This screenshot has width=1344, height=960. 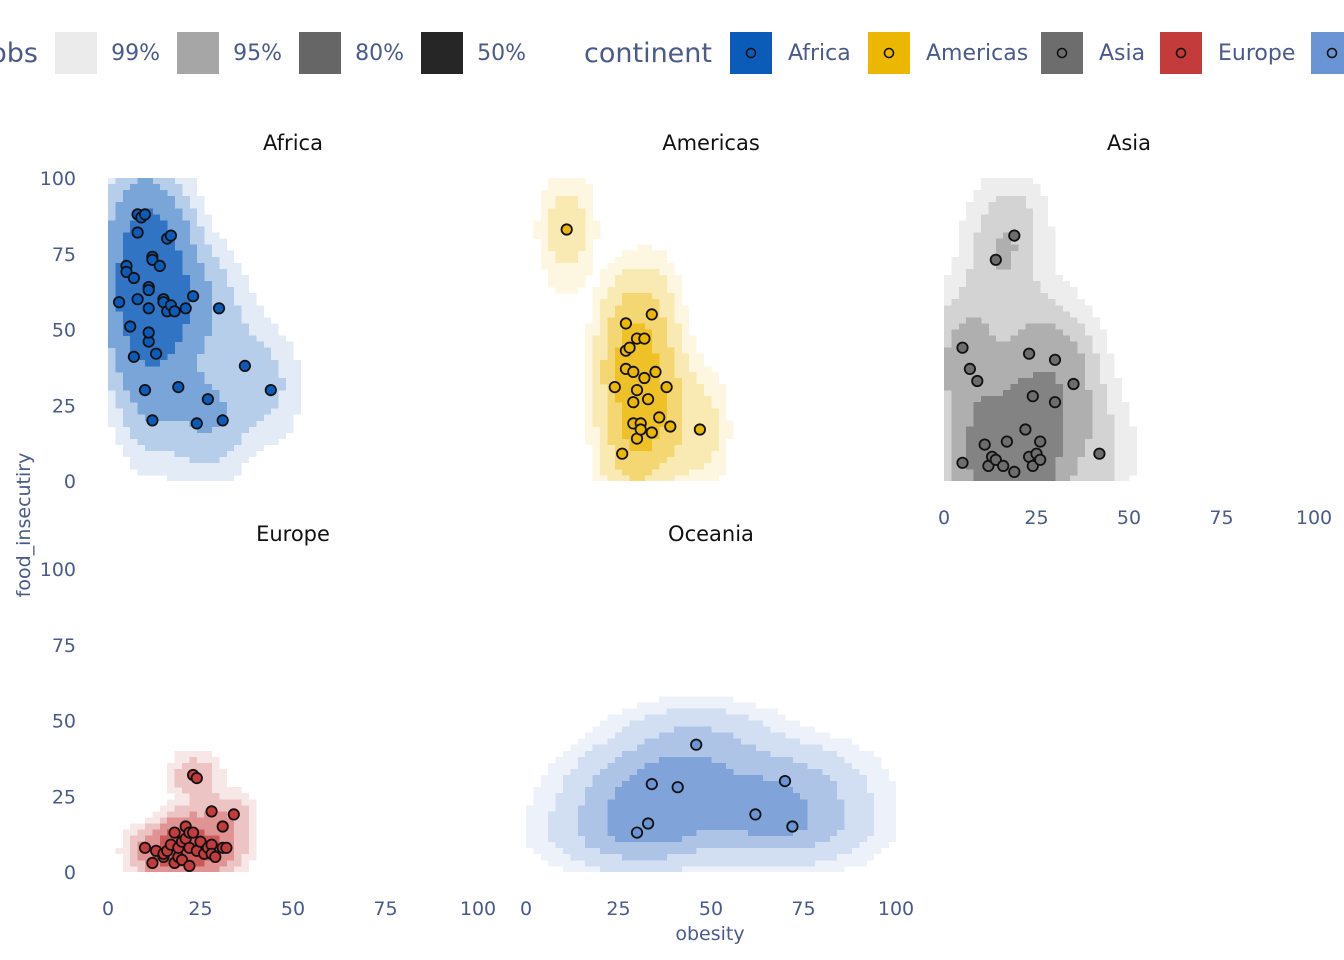 I want to click on x-tick-label: 25, so click(x=200, y=909).